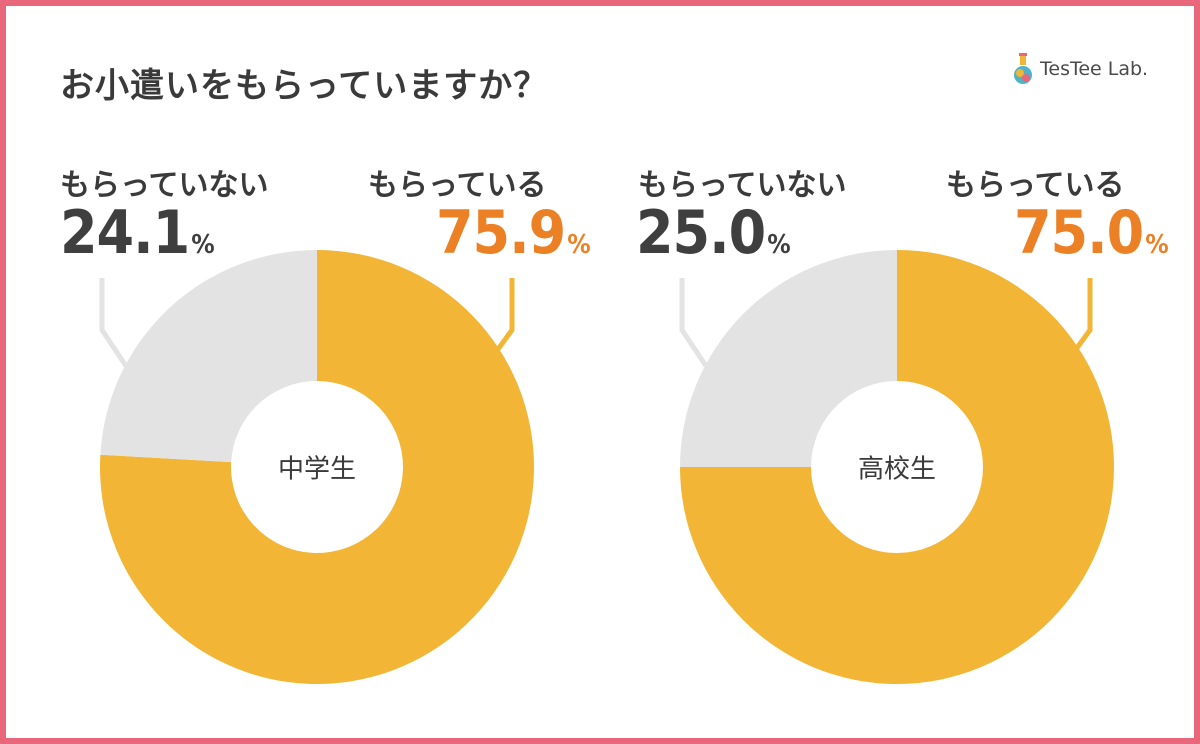  I want to click on chart2-no-label: もらっていない, so click(742, 185).